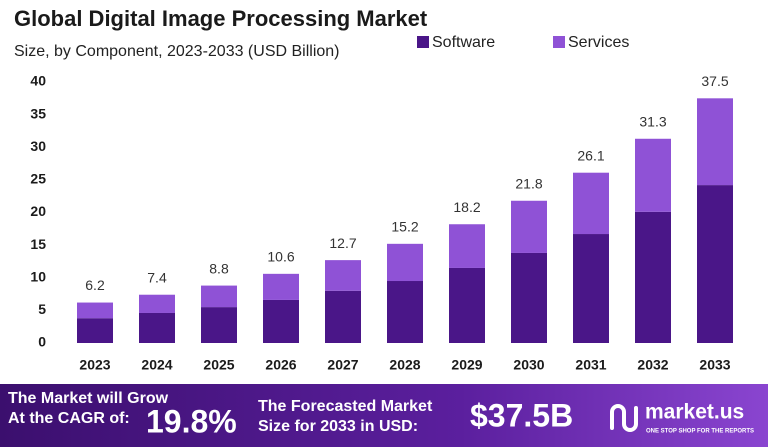 The height and width of the screenshot is (447, 768). I want to click on total-label: 26.1, so click(590, 155).